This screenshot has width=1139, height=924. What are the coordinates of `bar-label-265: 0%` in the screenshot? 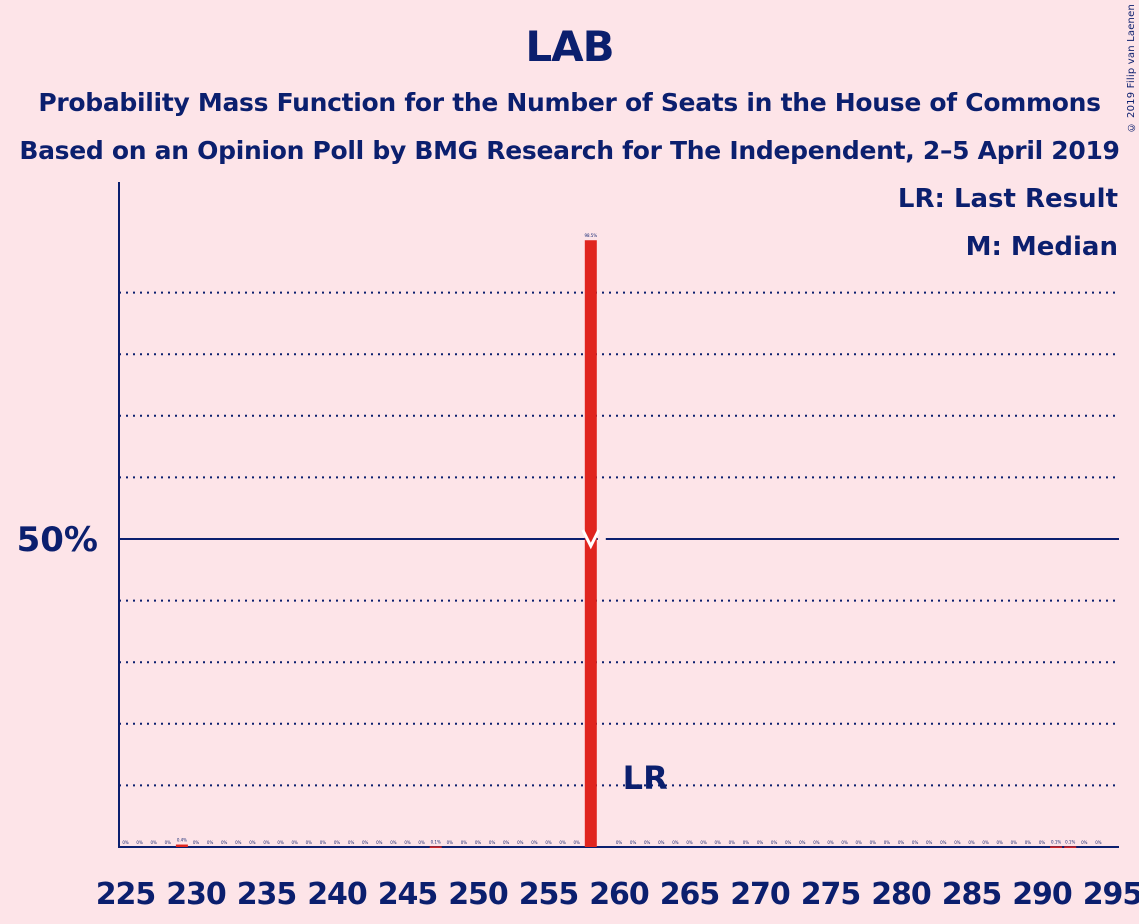 It's located at (689, 842).